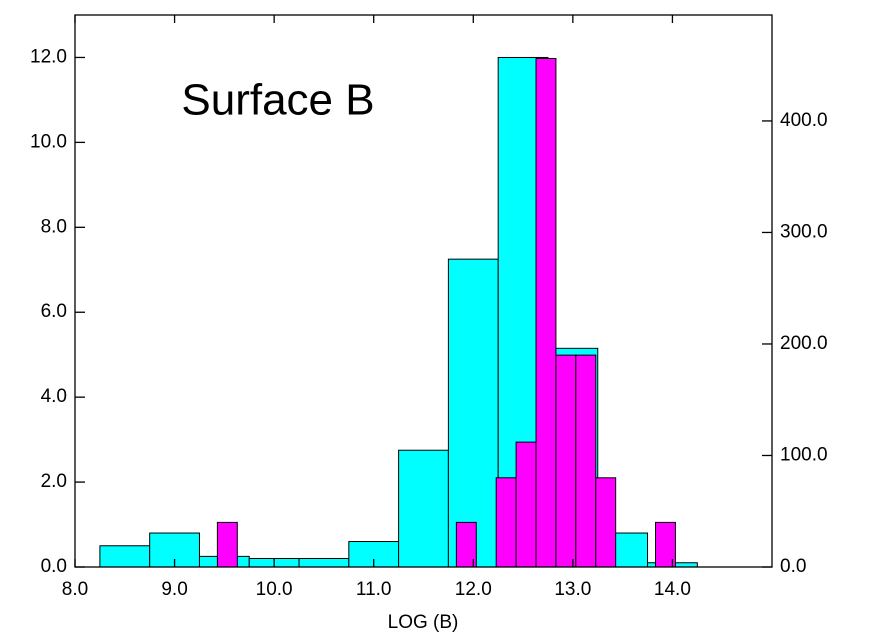 This screenshot has width=872, height=641. What do you see at coordinates (174, 589) in the screenshot?
I see `x-tick-label: 9.0` at bounding box center [174, 589].